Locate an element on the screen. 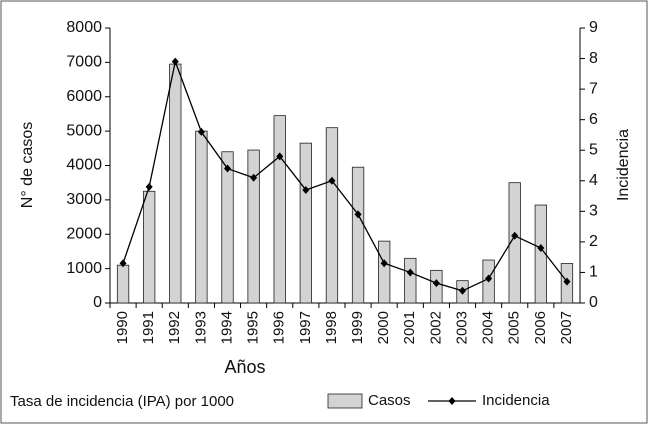 This screenshot has height=424, width=648. x-tick-label: 2005 is located at coordinates (514, 327).